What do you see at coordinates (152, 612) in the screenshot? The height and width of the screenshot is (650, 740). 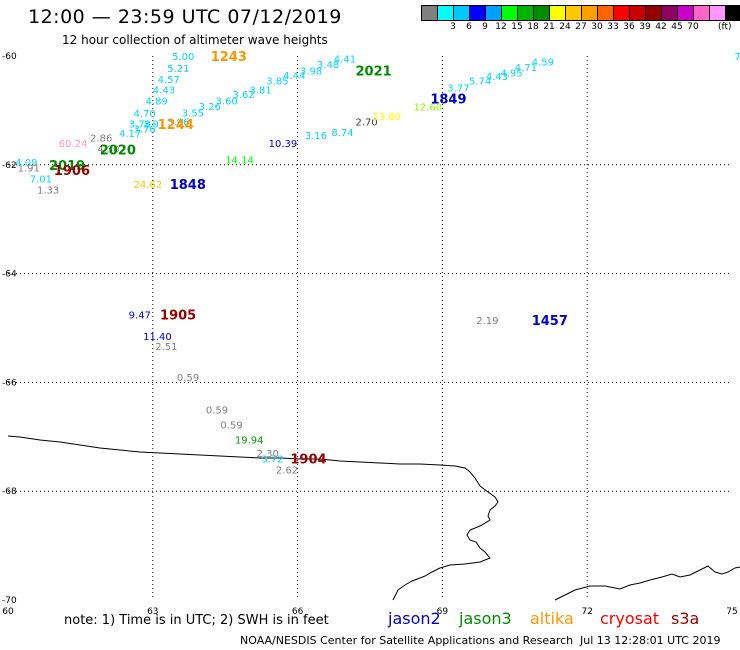 I see `lon-tick-label: 63` at bounding box center [152, 612].